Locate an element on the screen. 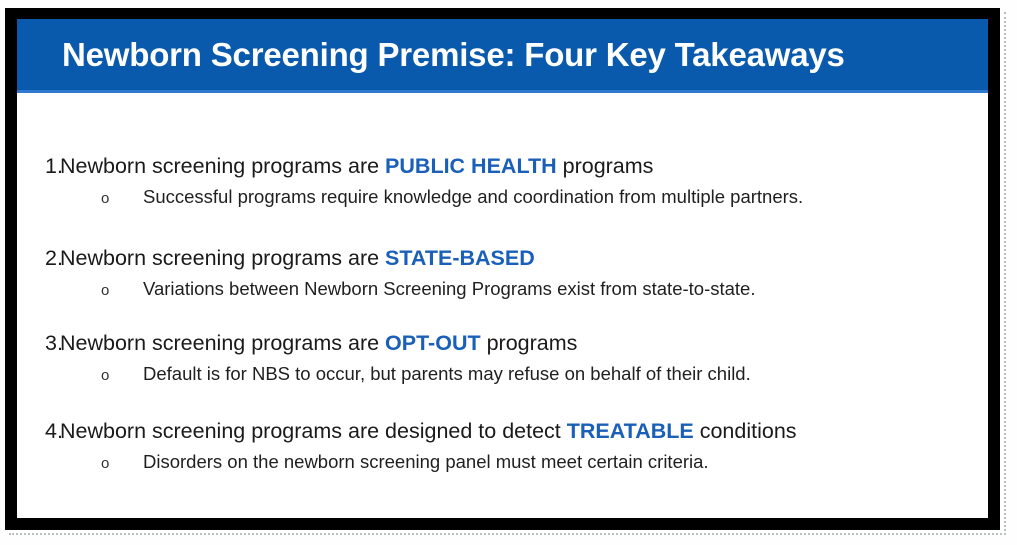 This screenshot has width=1017, height=545. takeaway-number: 4. is located at coordinates (54, 431).